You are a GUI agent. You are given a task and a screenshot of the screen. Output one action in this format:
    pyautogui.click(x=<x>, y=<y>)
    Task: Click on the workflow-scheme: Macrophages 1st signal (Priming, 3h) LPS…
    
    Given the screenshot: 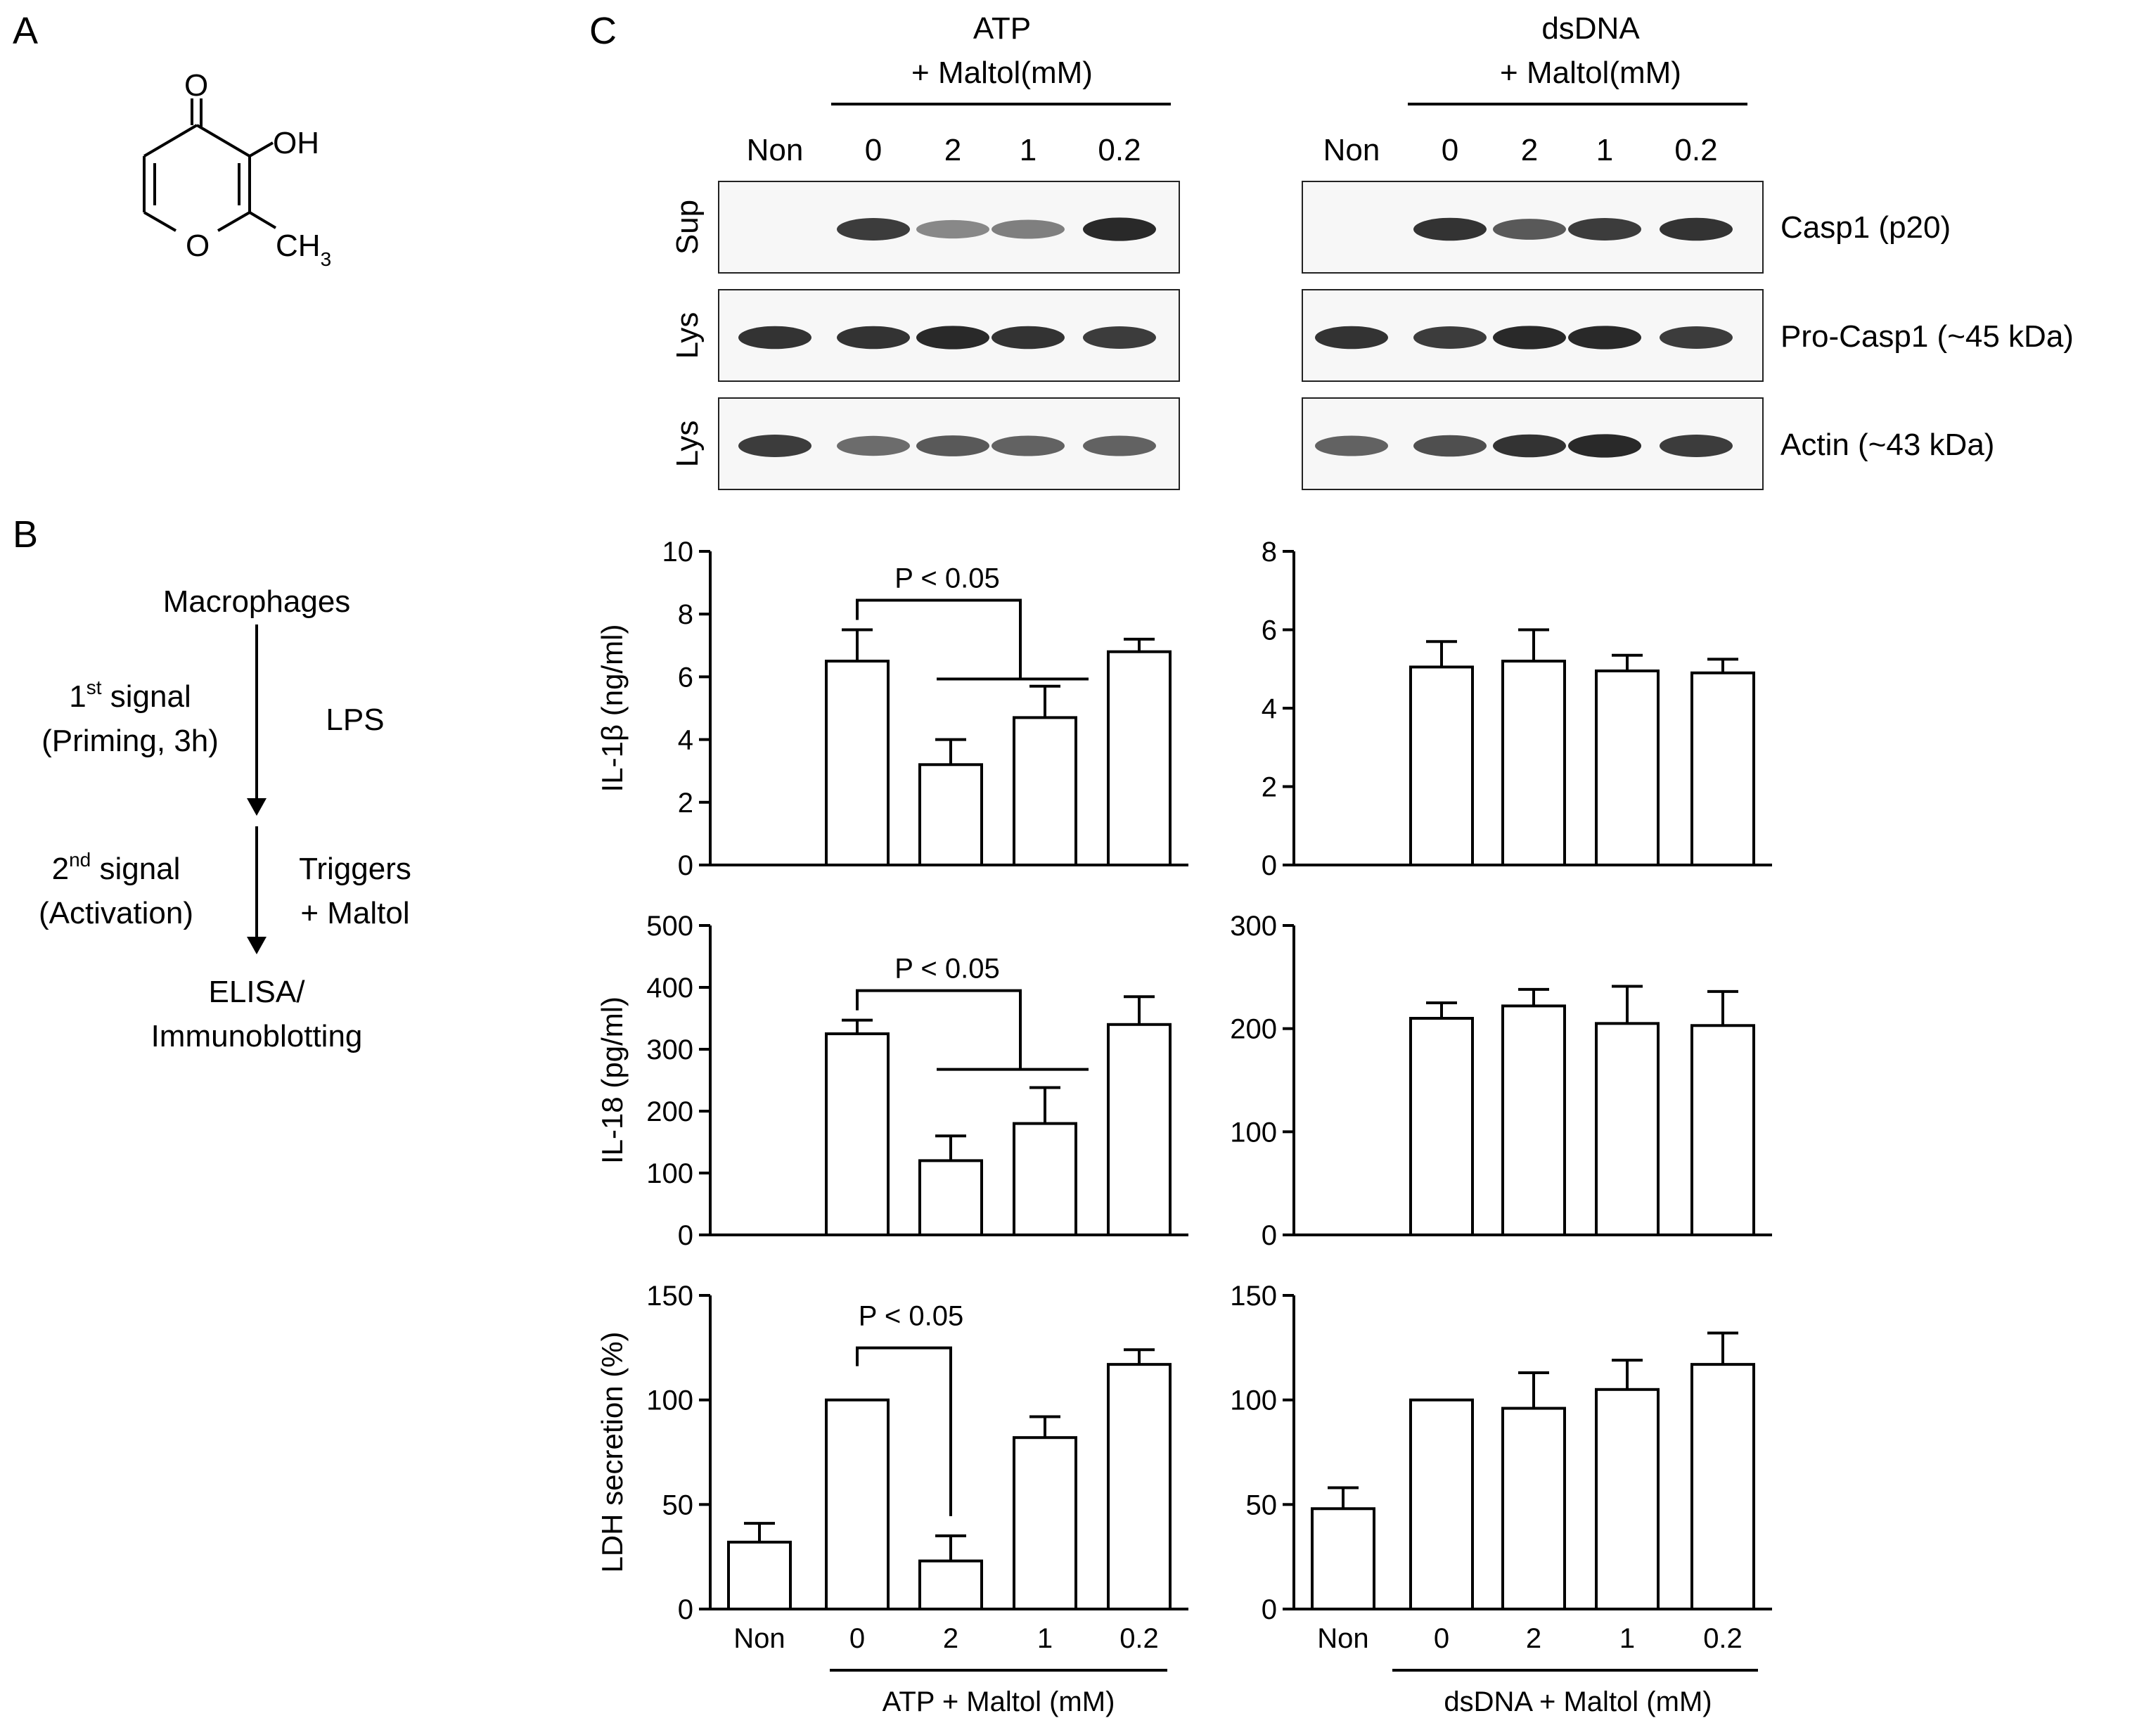 What is the action you would take?
    pyautogui.click(x=225, y=818)
    